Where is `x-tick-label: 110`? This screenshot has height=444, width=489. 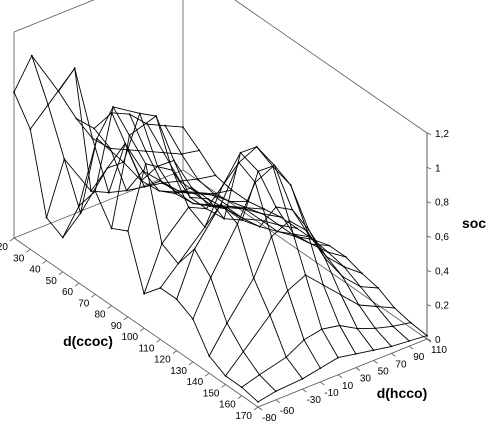 x-tick-label: 110 is located at coordinates (146, 348).